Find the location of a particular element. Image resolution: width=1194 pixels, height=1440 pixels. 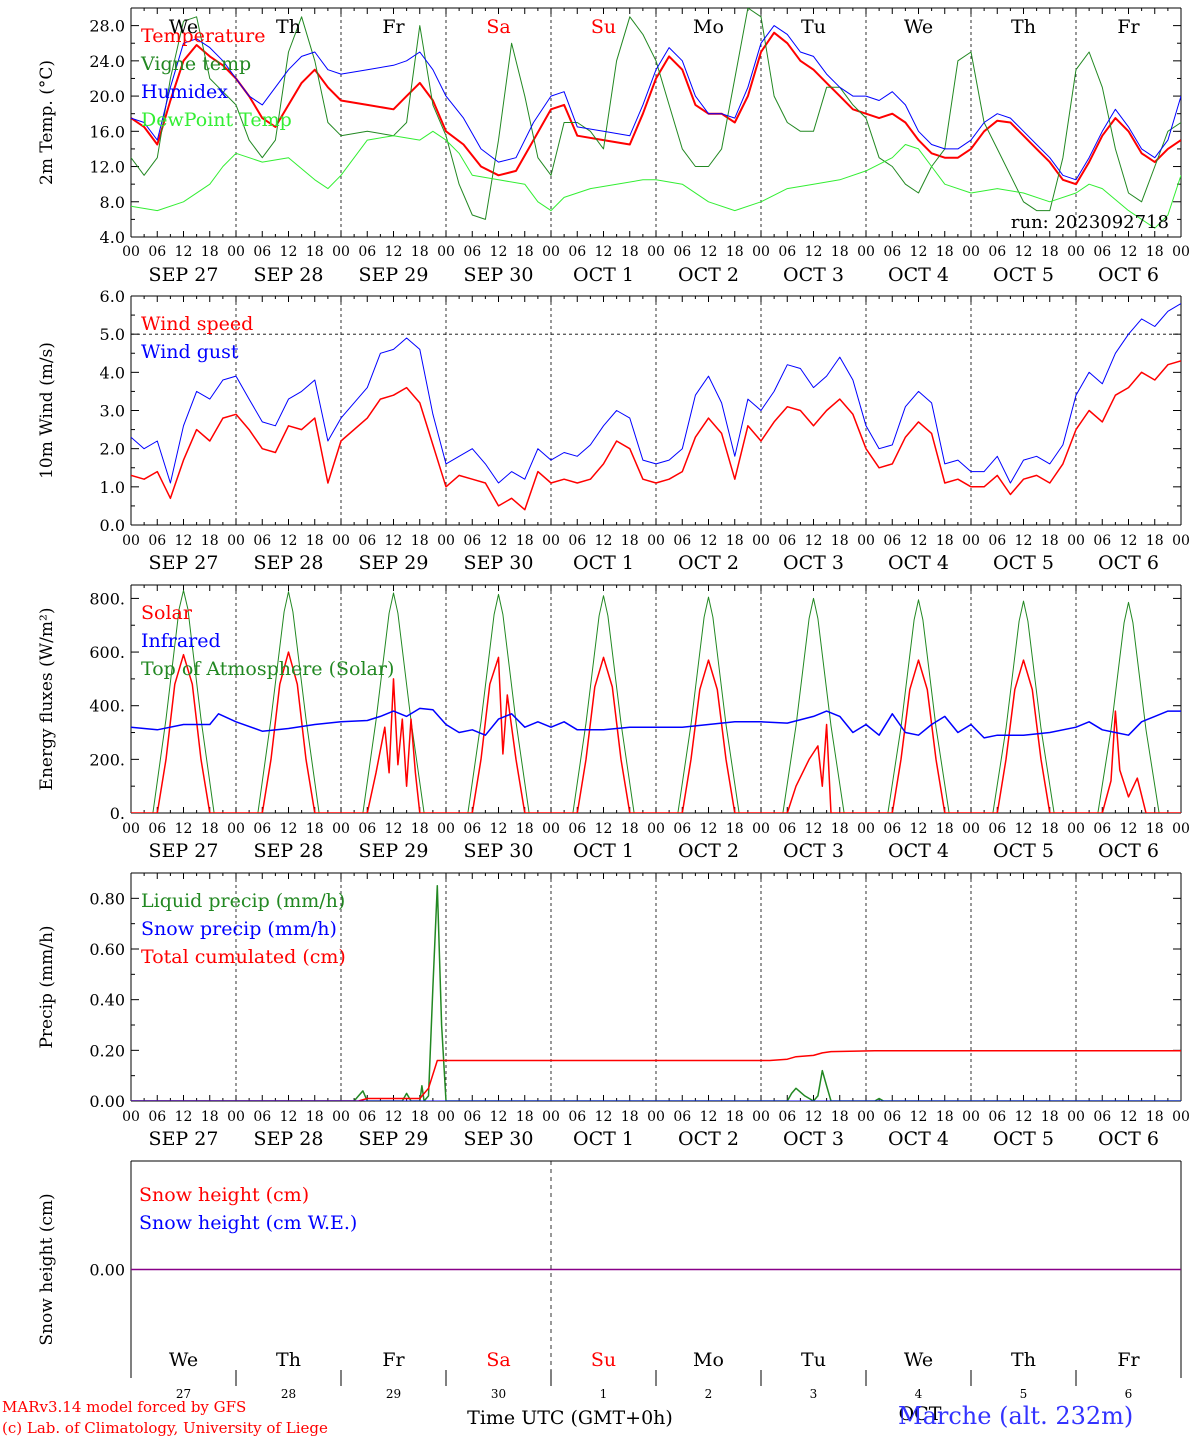

series-line-wind-gust is located at coordinates (656, 393).